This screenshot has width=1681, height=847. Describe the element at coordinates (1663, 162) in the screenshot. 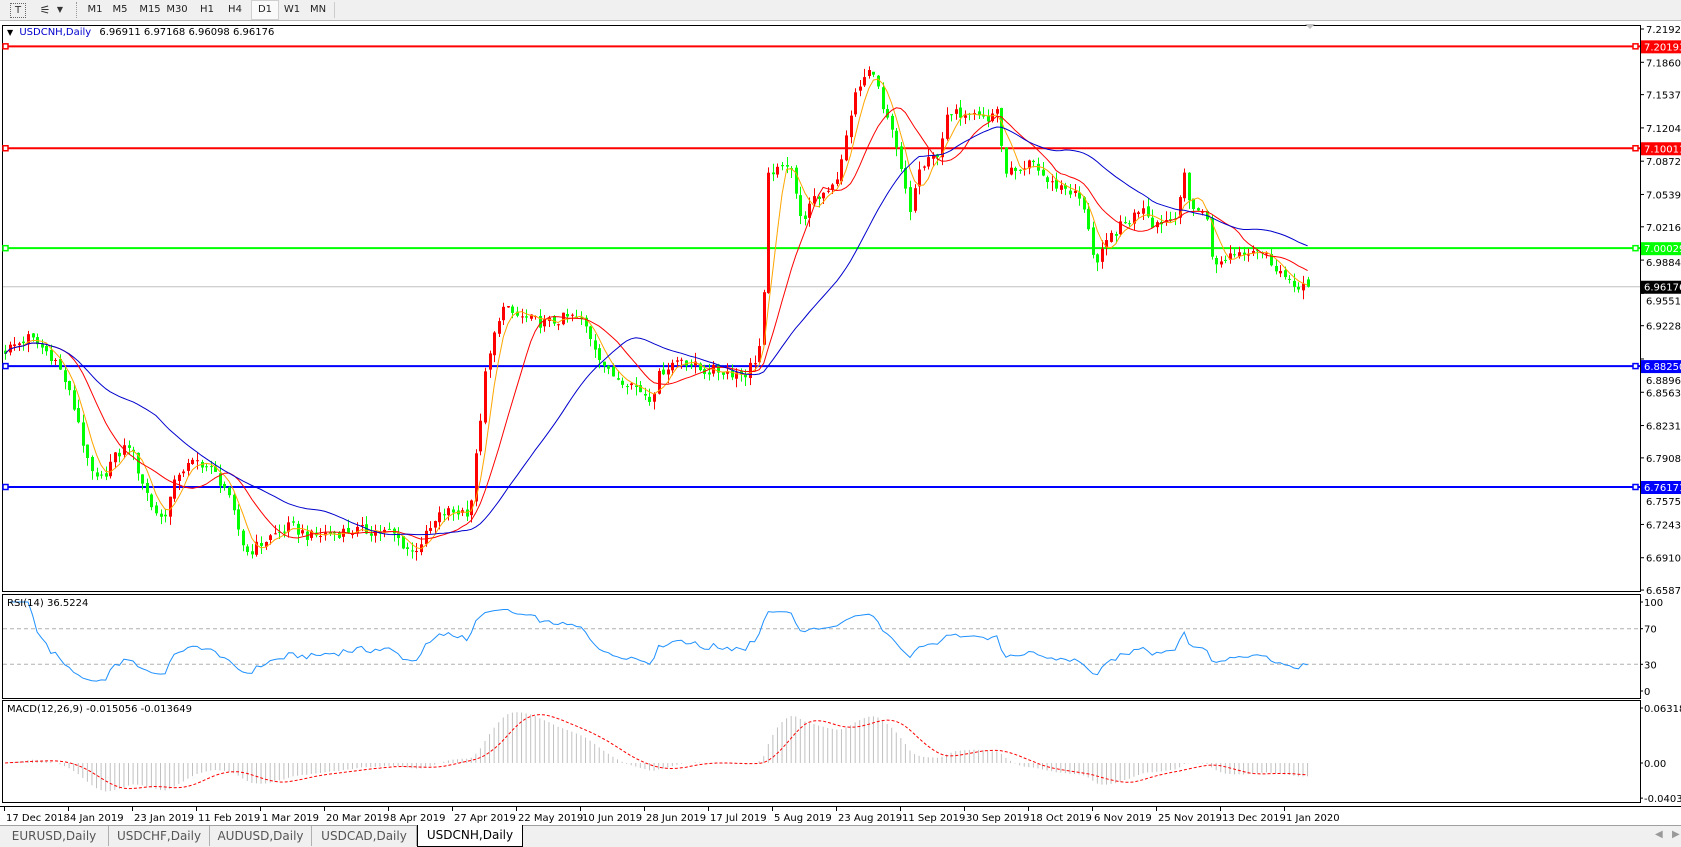

I see `price-tick-label: 7.08720` at that location.